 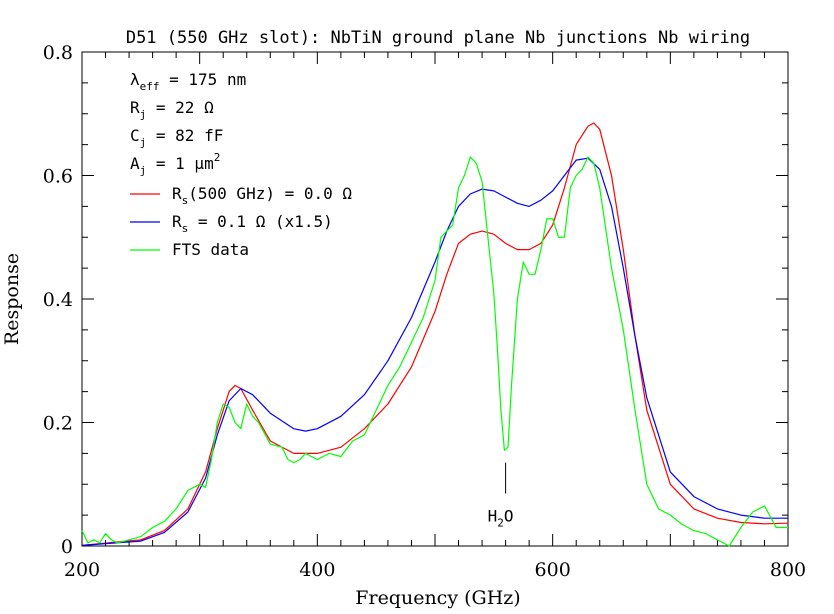 I want to click on legend-label-1: Rs(500 GHz) = 0.0 Ω, so click(x=262, y=195).